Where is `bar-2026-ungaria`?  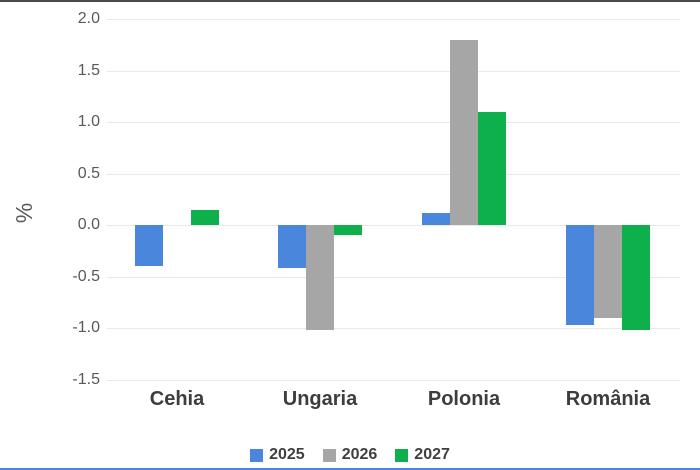 bar-2026-ungaria is located at coordinates (320, 277).